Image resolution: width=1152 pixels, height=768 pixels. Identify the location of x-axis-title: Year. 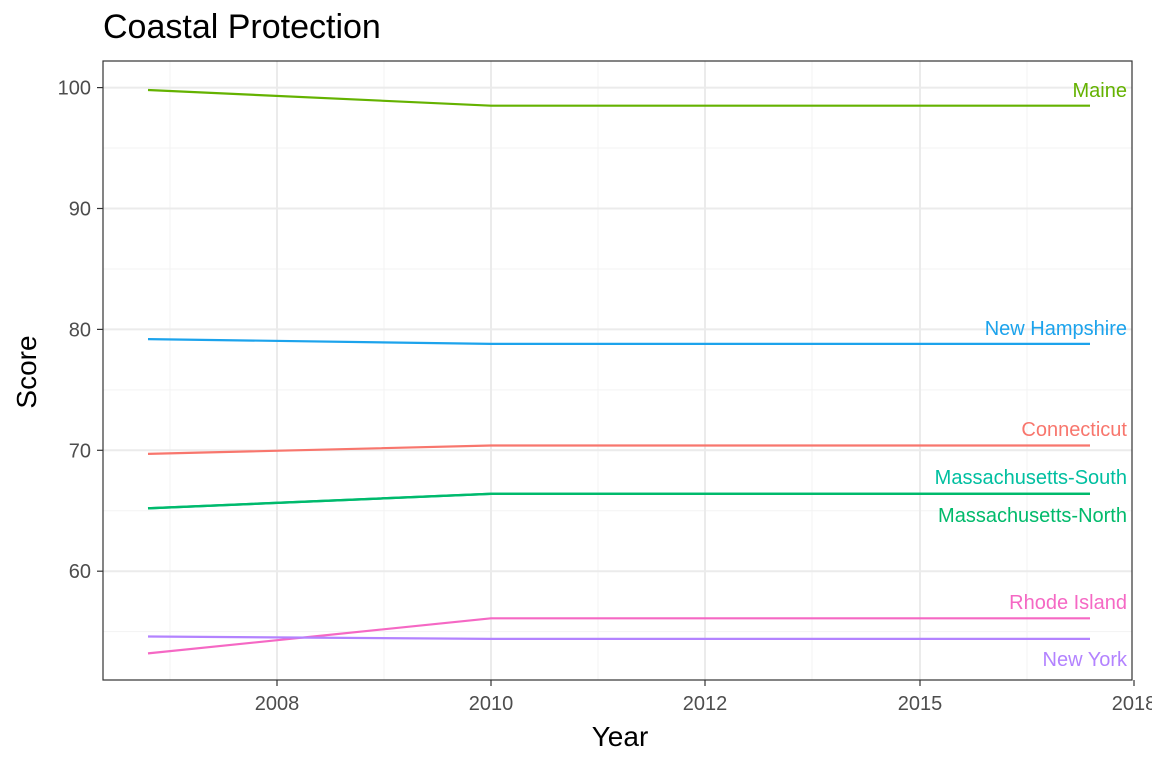
(620, 736).